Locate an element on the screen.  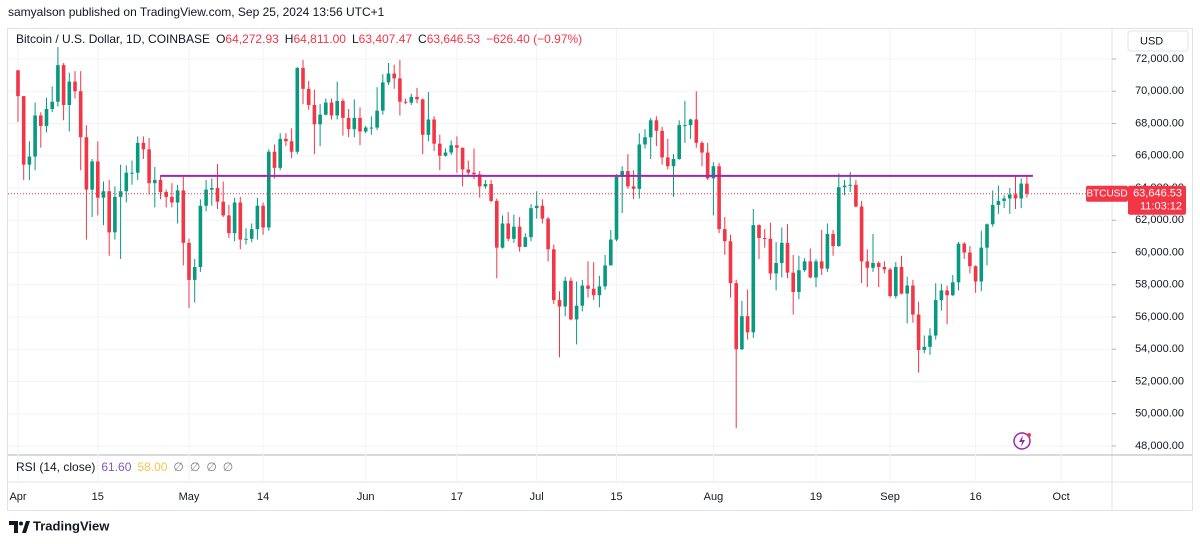
ohlc-value: 63,646.53 is located at coordinates (454, 39).